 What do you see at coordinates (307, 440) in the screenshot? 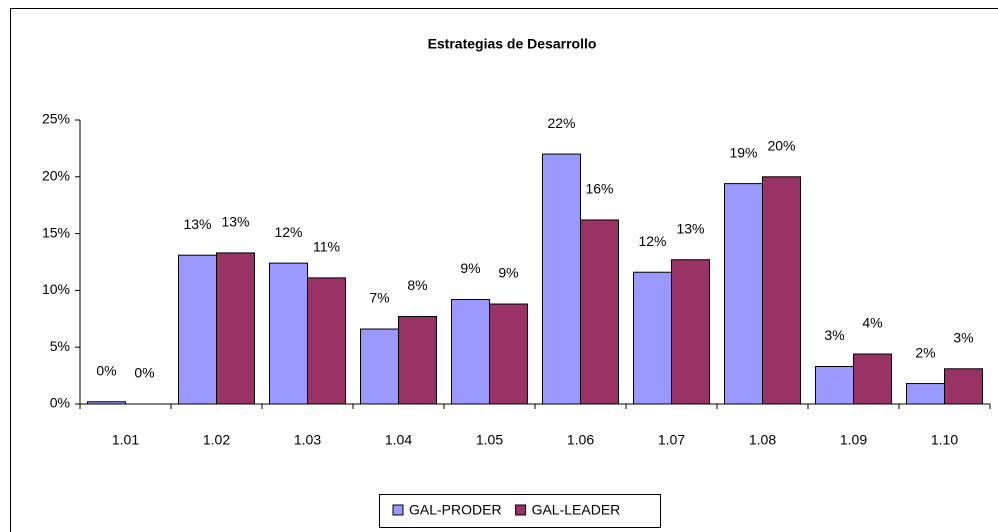
I see `x-tick-label: 1.03` at bounding box center [307, 440].